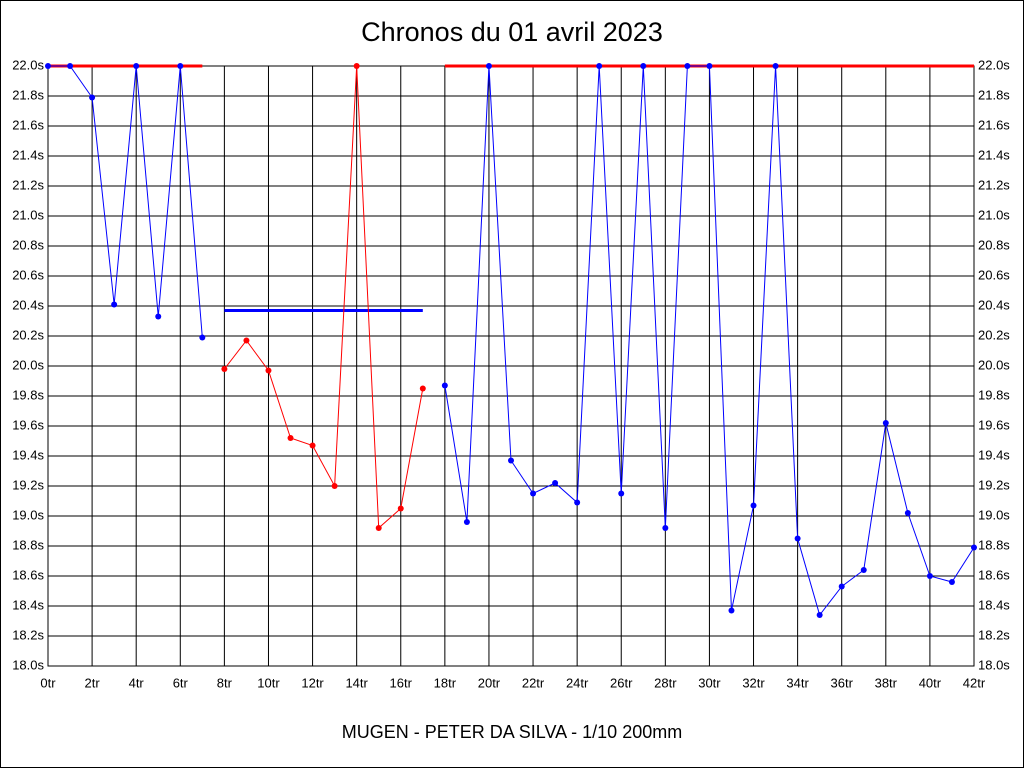 The image size is (1024, 768). Describe the element at coordinates (28, 454) in the screenshot. I see `y-tick-label: 19.4s` at that location.